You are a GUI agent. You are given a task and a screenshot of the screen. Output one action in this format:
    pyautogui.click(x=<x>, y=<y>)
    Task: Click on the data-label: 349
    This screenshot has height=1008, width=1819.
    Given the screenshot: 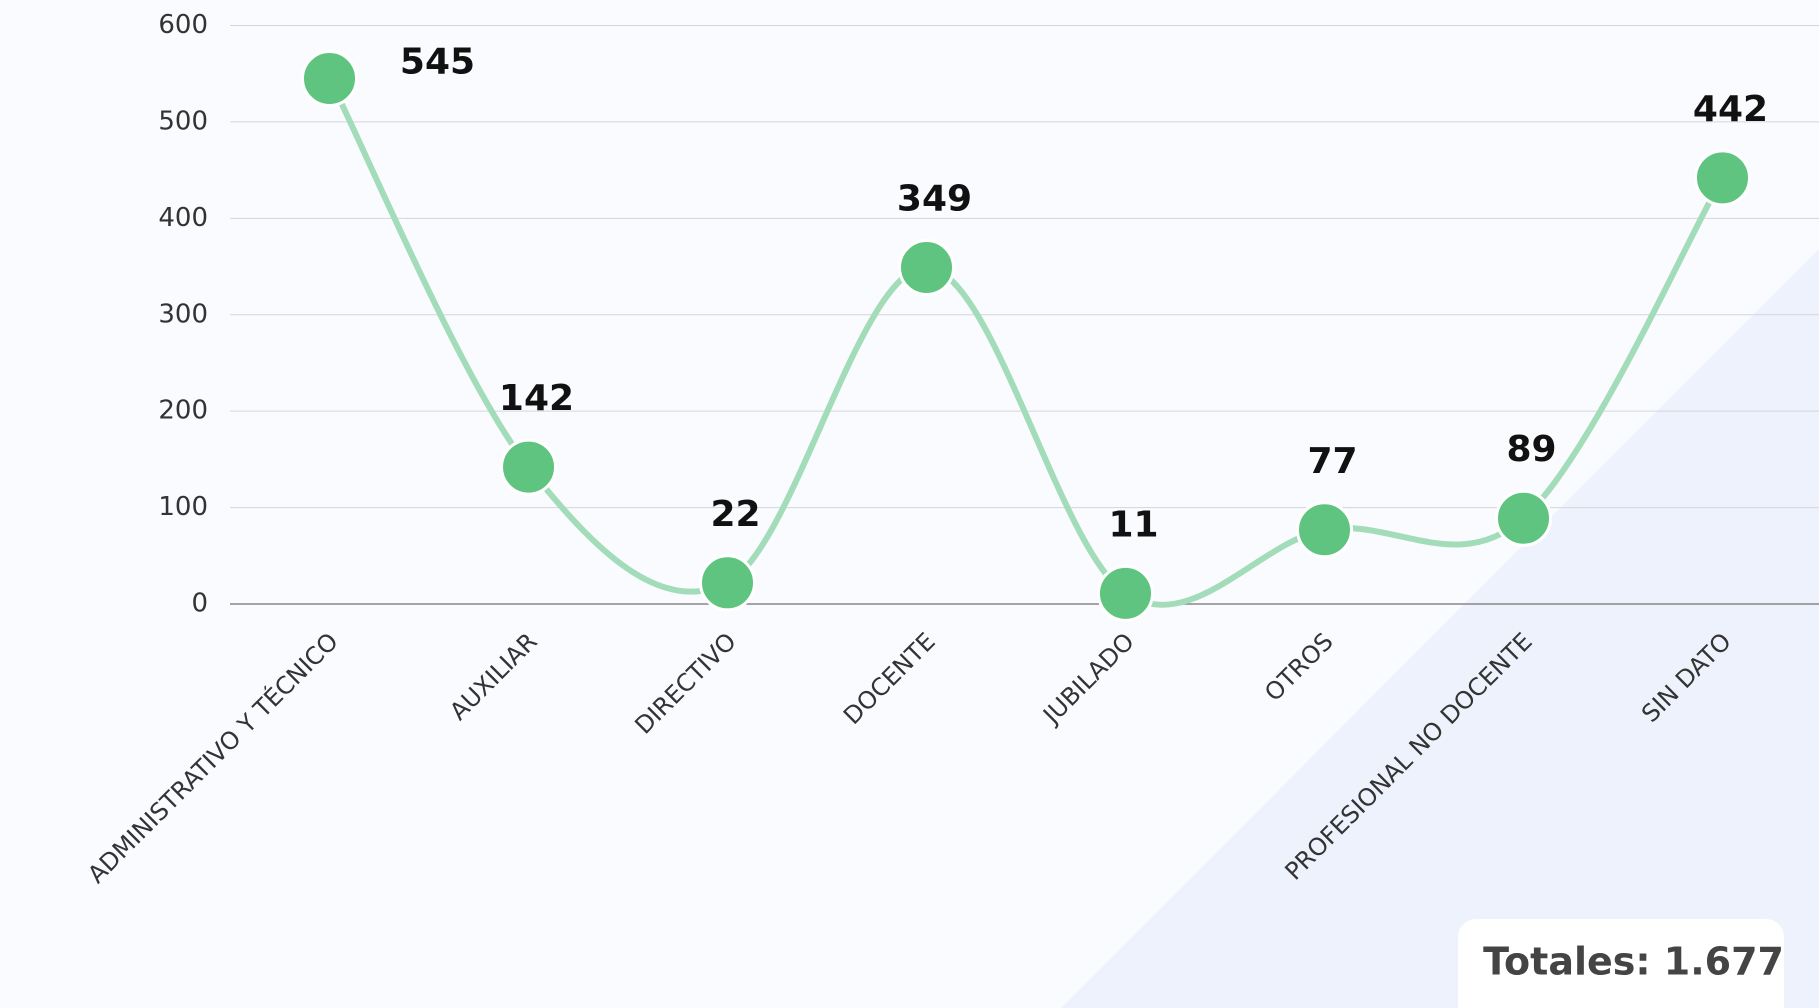 What is the action you would take?
    pyautogui.click(x=934, y=199)
    